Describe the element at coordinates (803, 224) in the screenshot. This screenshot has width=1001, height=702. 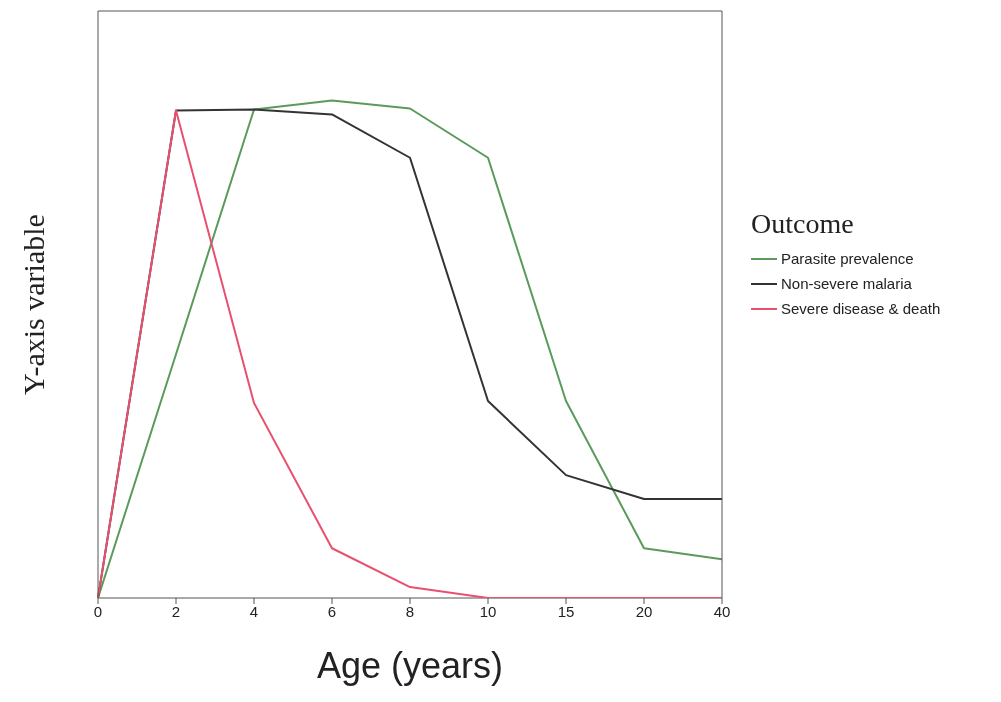
I see `legend-title: Outcome` at that location.